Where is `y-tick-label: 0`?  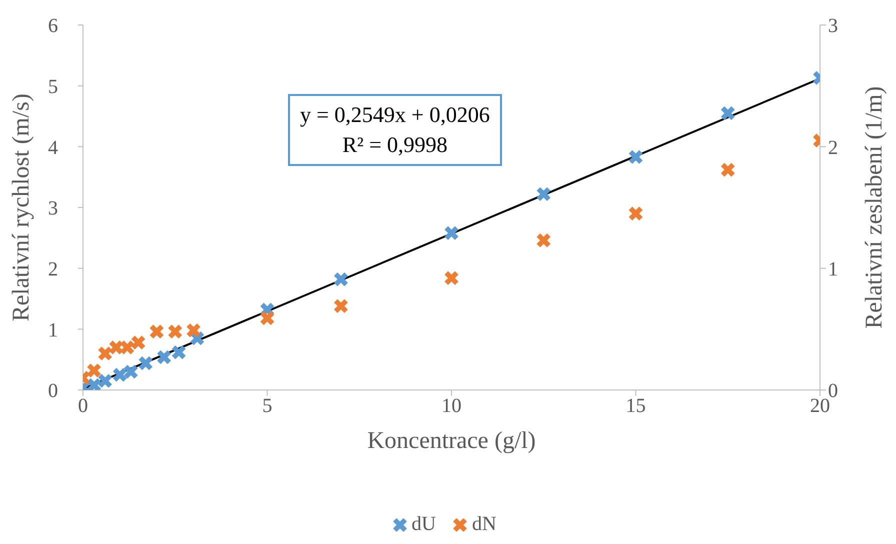 y-tick-label: 0 is located at coordinates (53, 391).